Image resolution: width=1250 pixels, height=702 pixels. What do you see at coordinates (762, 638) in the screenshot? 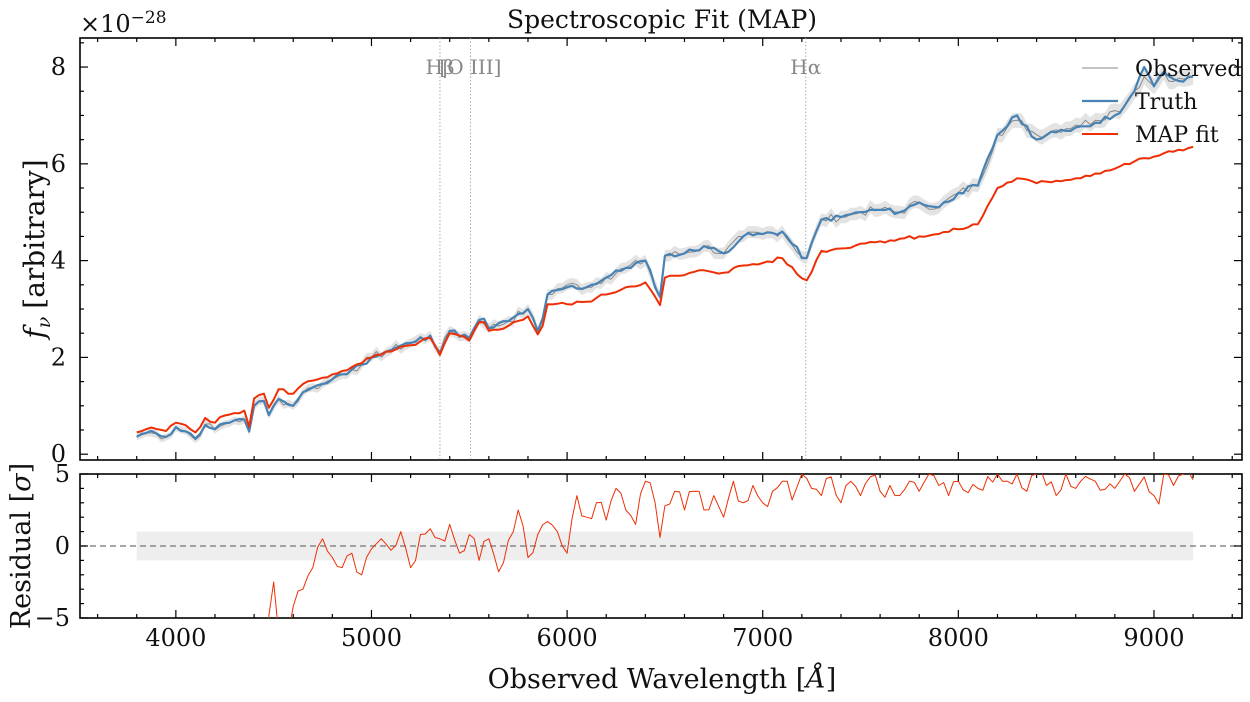
I see `x-tick-label: 7000` at bounding box center [762, 638].